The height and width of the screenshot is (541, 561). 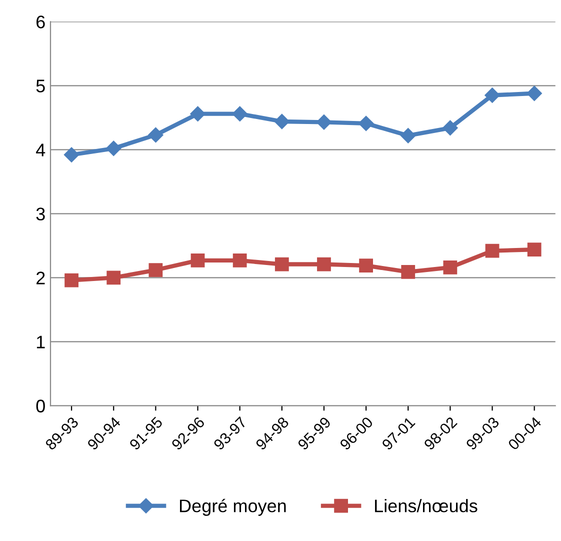 I want to click on y-tick-label: 4, so click(x=41, y=150).